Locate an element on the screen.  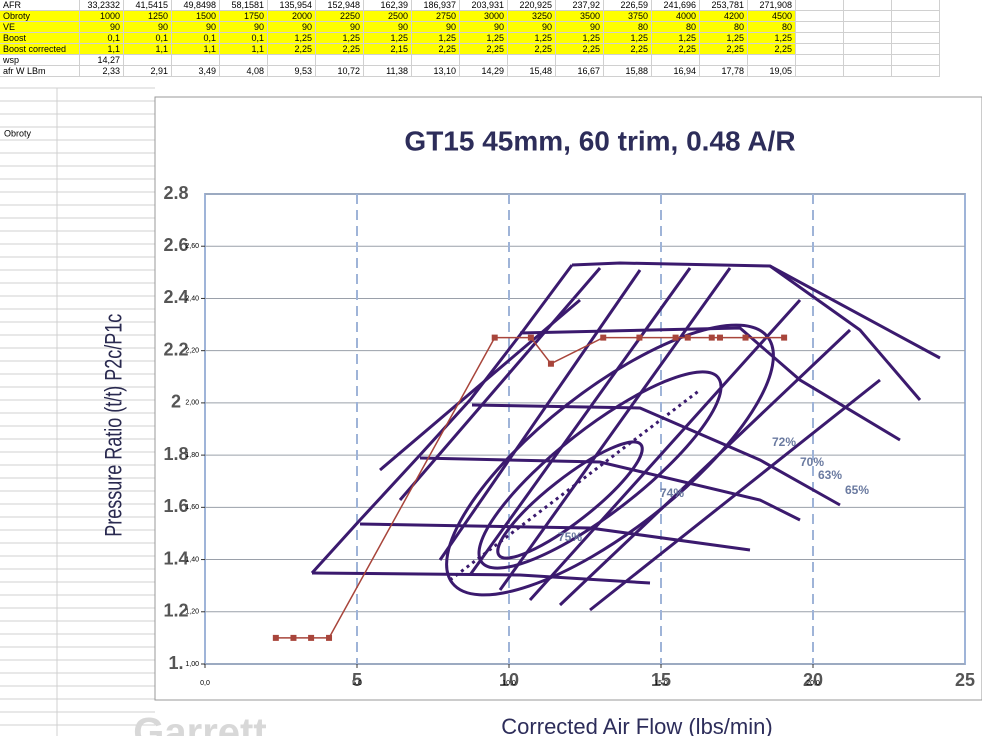
cell: 2750 is located at coordinates (436, 16).